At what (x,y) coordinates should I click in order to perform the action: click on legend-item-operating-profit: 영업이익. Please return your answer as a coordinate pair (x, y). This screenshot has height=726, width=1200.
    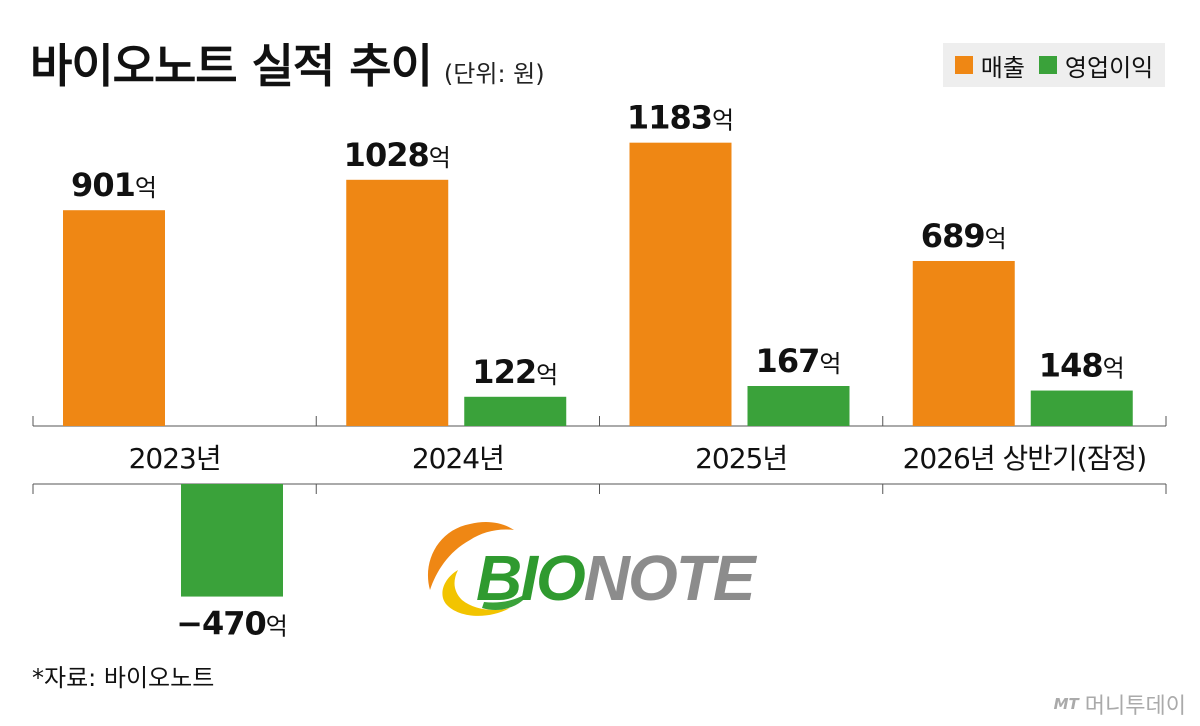
    Looking at the image, I should click on (1096, 65).